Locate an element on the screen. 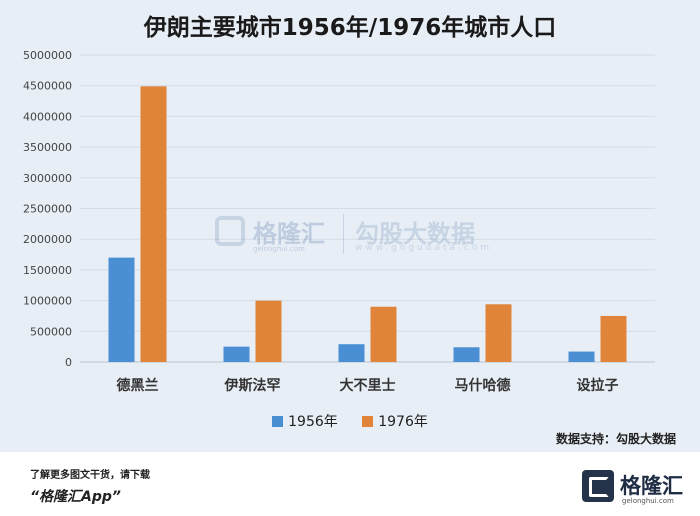 This screenshot has width=700, height=516. x-tick-label: 设拉子 is located at coordinates (598, 385).